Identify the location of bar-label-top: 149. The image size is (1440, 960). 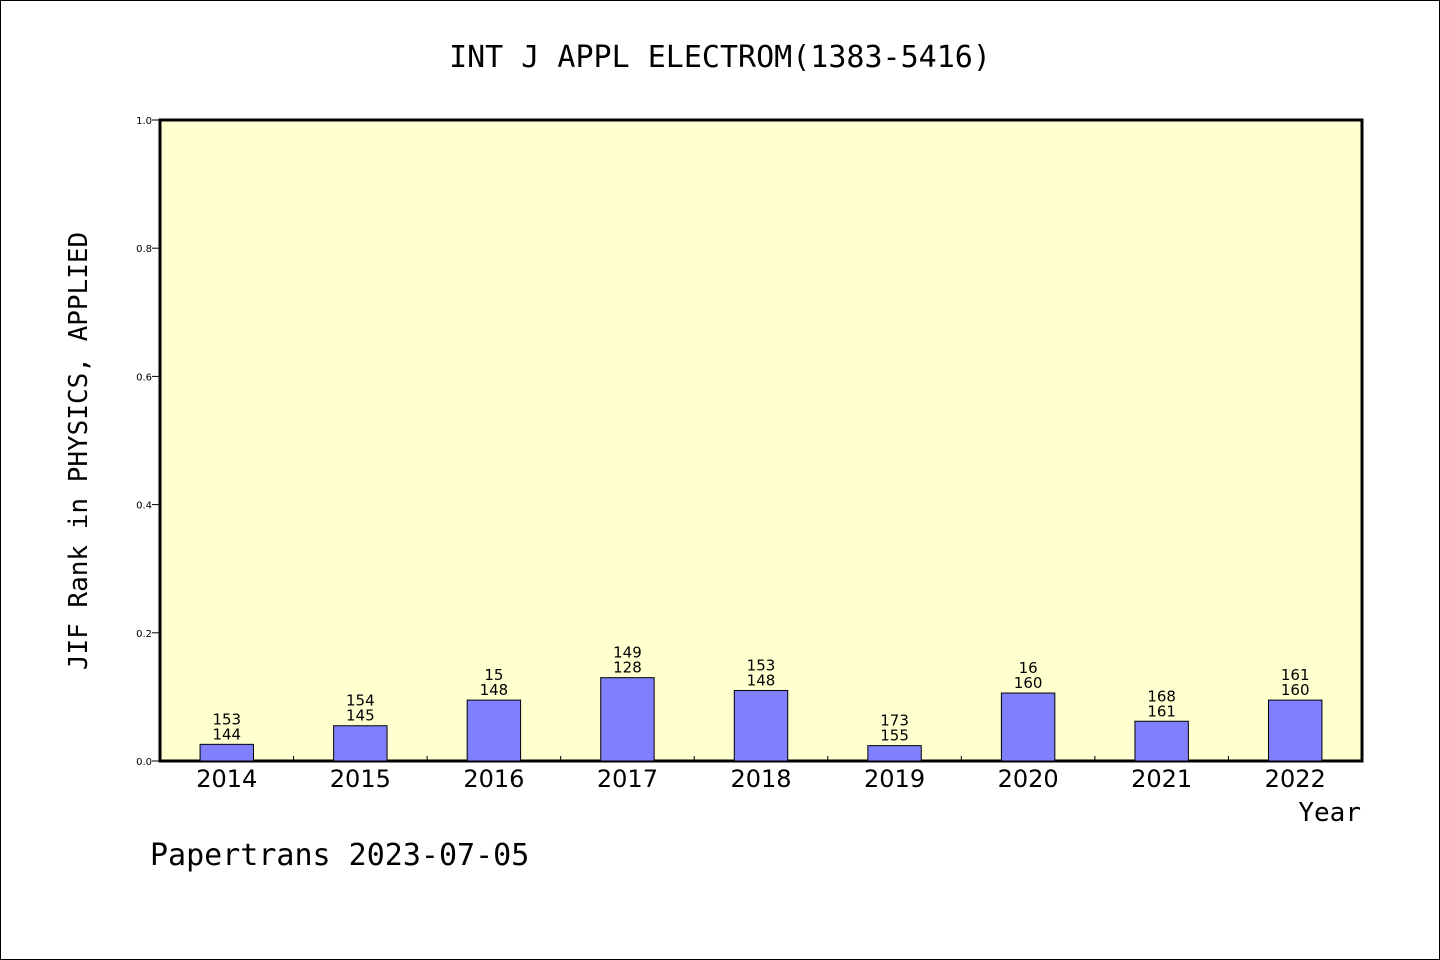
(627, 653).